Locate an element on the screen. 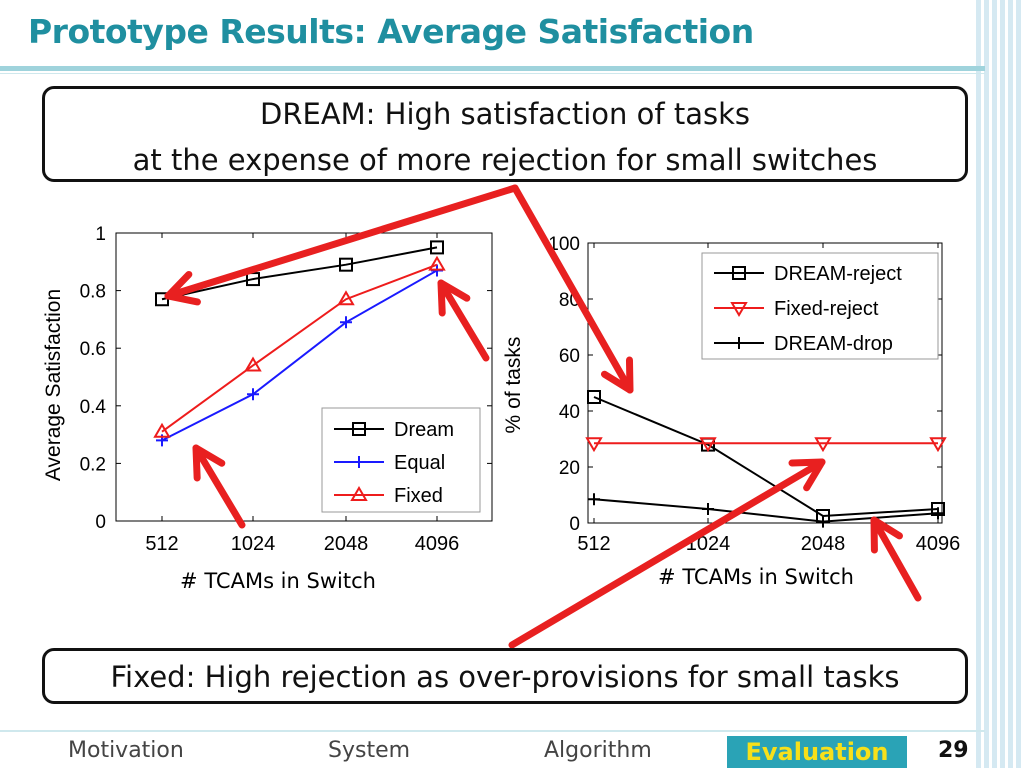 This screenshot has height=768, width=1024. legend-label: Fixed-reject is located at coordinates (826, 309).